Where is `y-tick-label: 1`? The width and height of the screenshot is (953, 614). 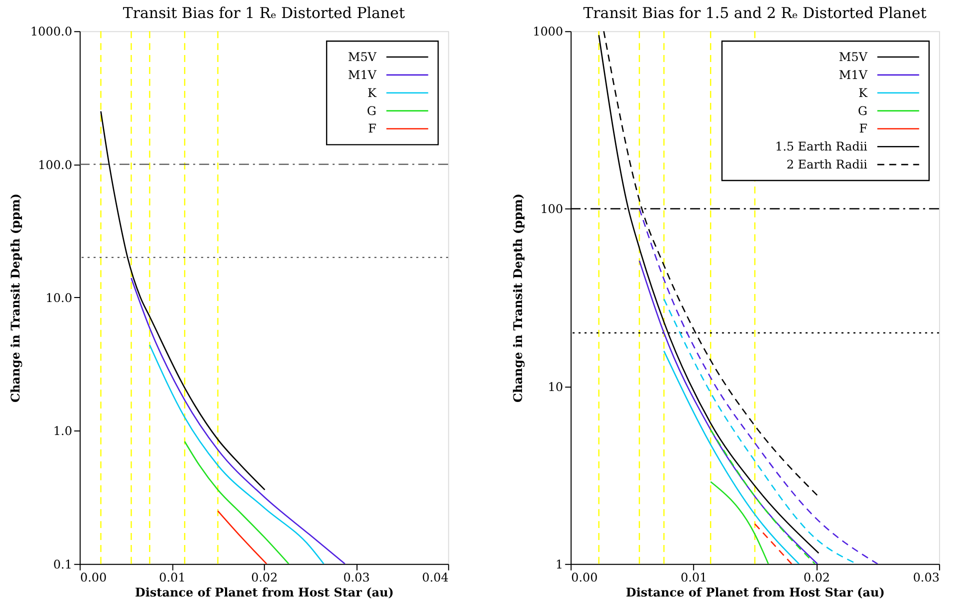 y-tick-label: 1 is located at coordinates (560, 564).